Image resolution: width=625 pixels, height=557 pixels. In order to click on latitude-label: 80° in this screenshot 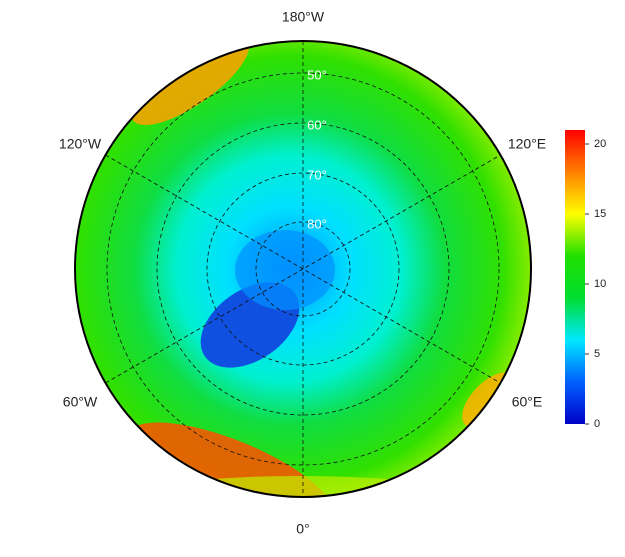, I will do `click(317, 223)`.